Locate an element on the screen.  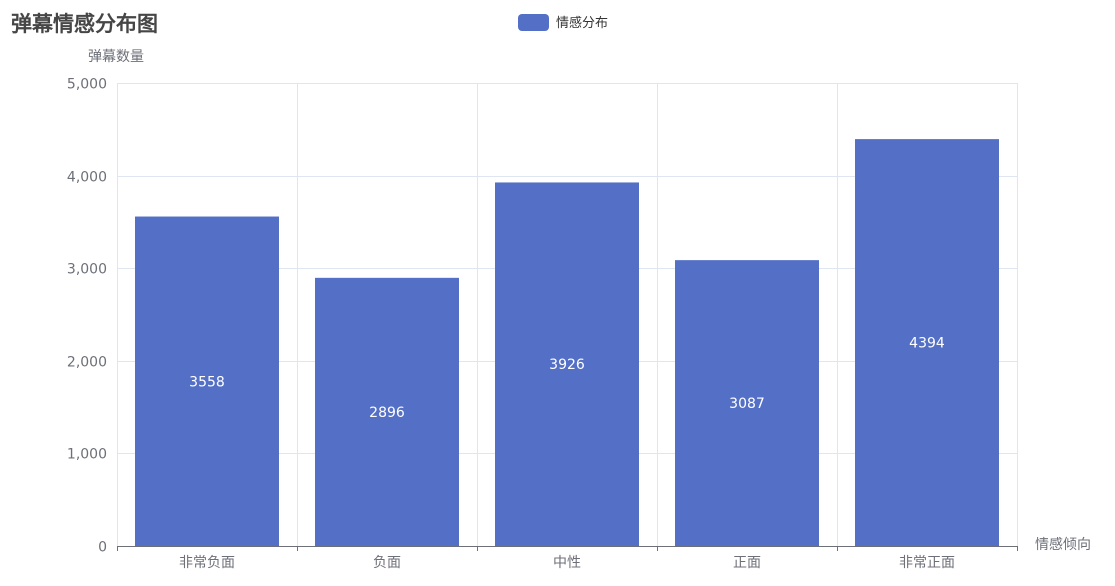
x-tick-label: 负面 is located at coordinates (387, 563).